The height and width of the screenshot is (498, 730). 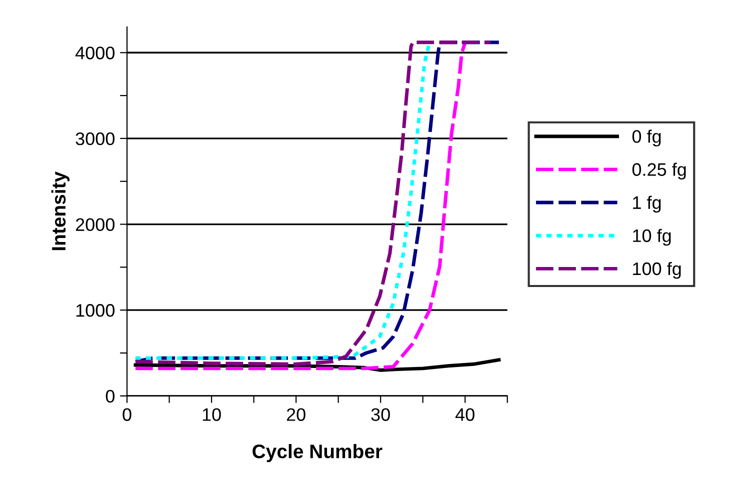 What do you see at coordinates (127, 414) in the screenshot?
I see `x-tick-label: 0` at bounding box center [127, 414].